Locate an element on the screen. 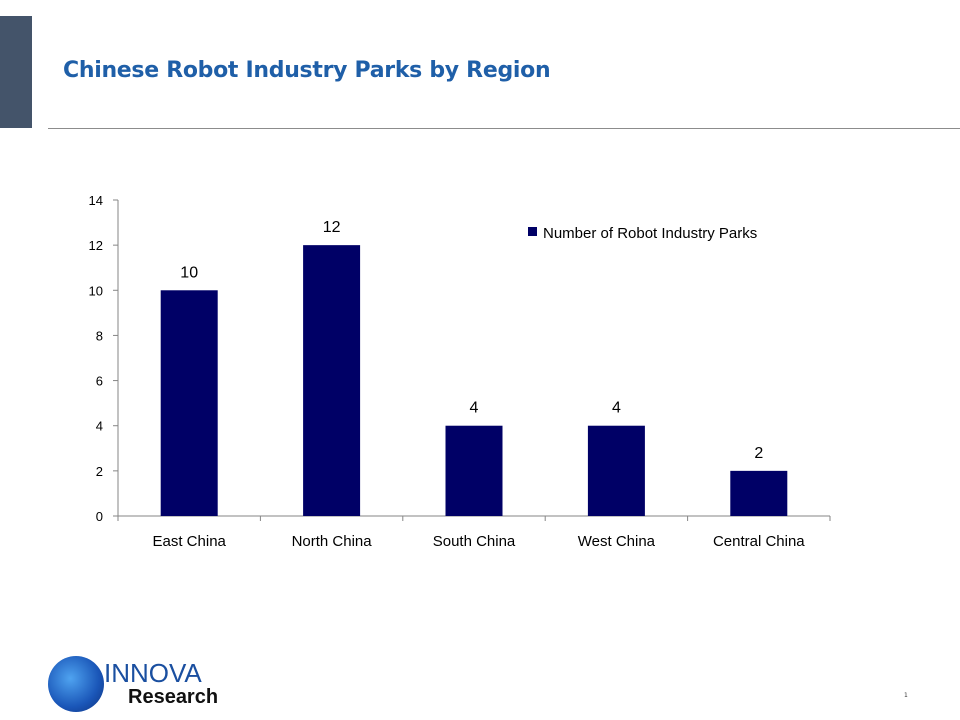  x-tick-label: South China is located at coordinates (474, 541).